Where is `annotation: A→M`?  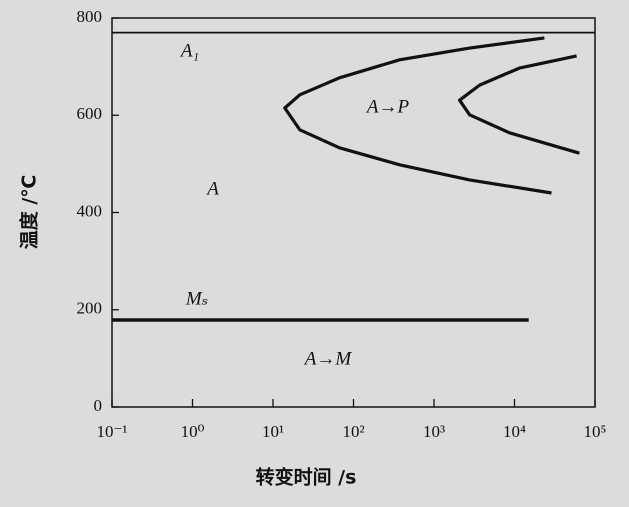 annotation: A→M is located at coordinates (328, 358).